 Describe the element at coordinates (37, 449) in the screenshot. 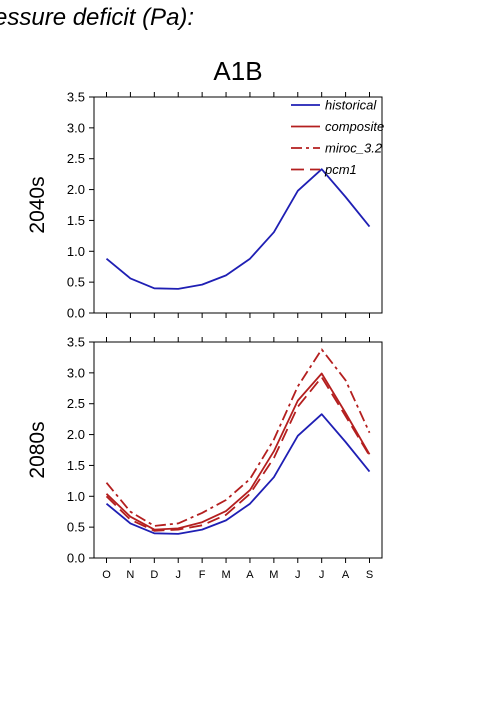

I see `panel-ylabel: 2080s` at that location.